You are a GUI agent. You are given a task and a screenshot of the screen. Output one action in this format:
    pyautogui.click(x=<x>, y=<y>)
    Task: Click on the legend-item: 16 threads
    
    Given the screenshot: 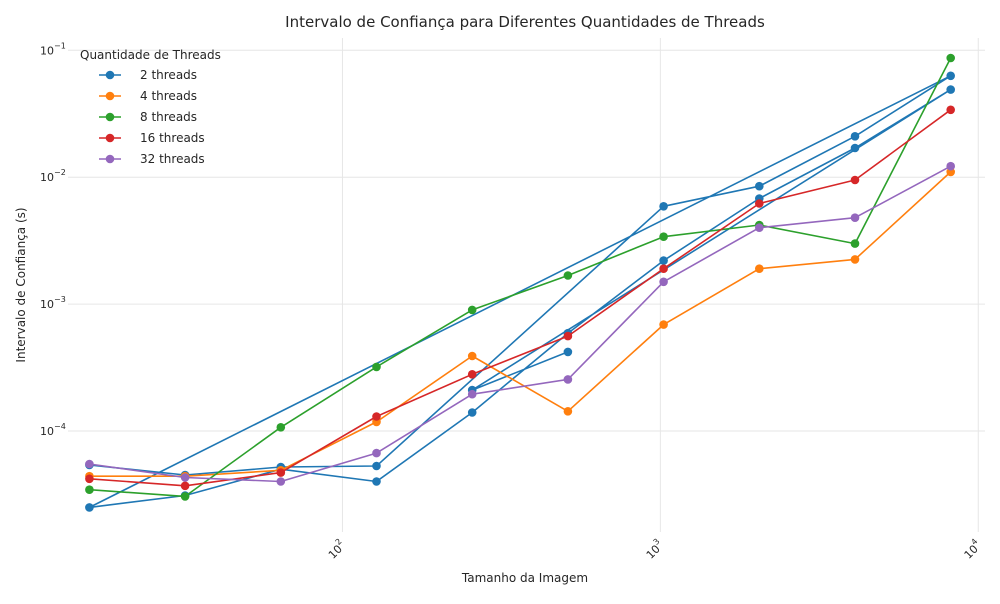 What is the action you would take?
    pyautogui.click(x=152, y=138)
    